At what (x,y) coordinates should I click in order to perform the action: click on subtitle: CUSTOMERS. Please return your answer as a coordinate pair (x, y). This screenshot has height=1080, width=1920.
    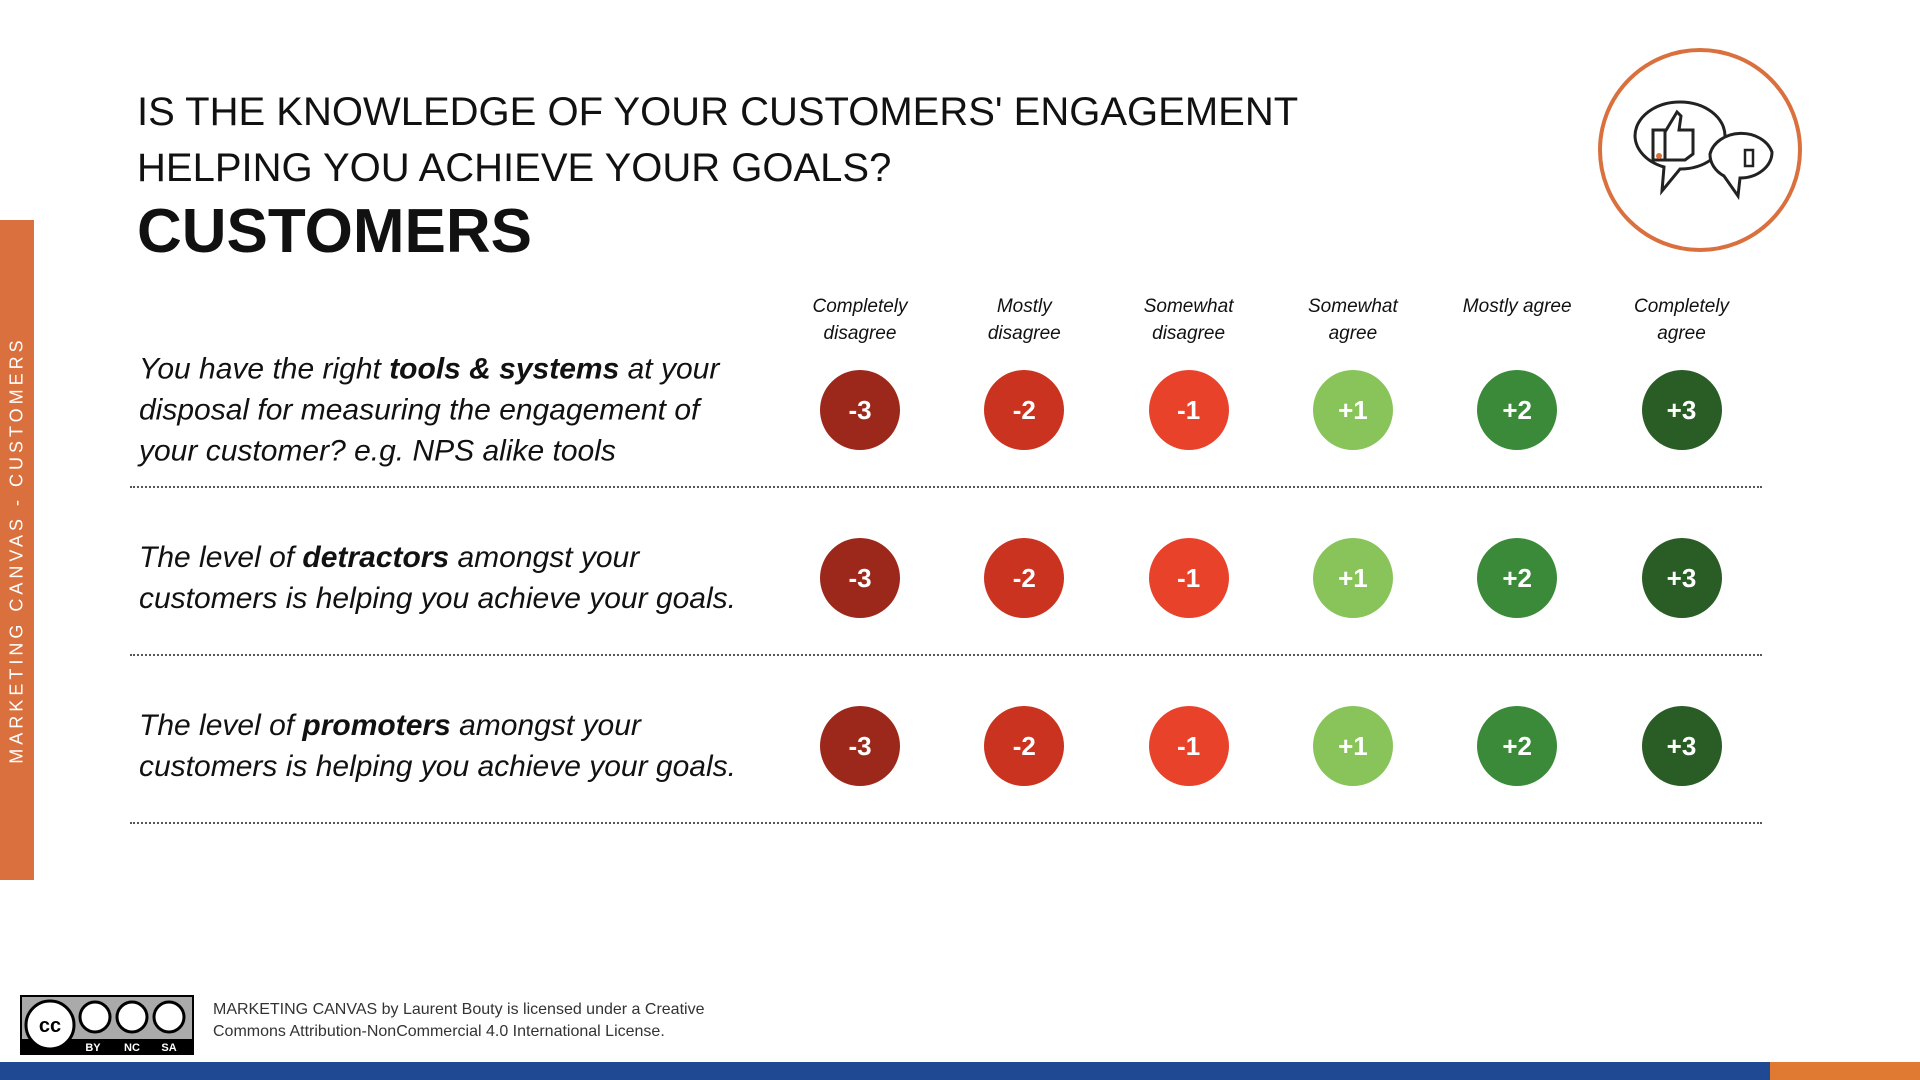
    Looking at the image, I should click on (335, 231).